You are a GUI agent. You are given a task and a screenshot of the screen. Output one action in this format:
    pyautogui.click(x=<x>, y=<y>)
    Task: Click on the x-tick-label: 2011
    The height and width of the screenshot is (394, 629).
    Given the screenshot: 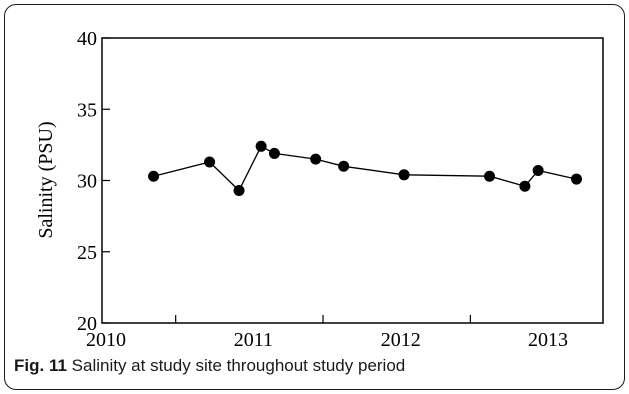 What is the action you would take?
    pyautogui.click(x=253, y=340)
    